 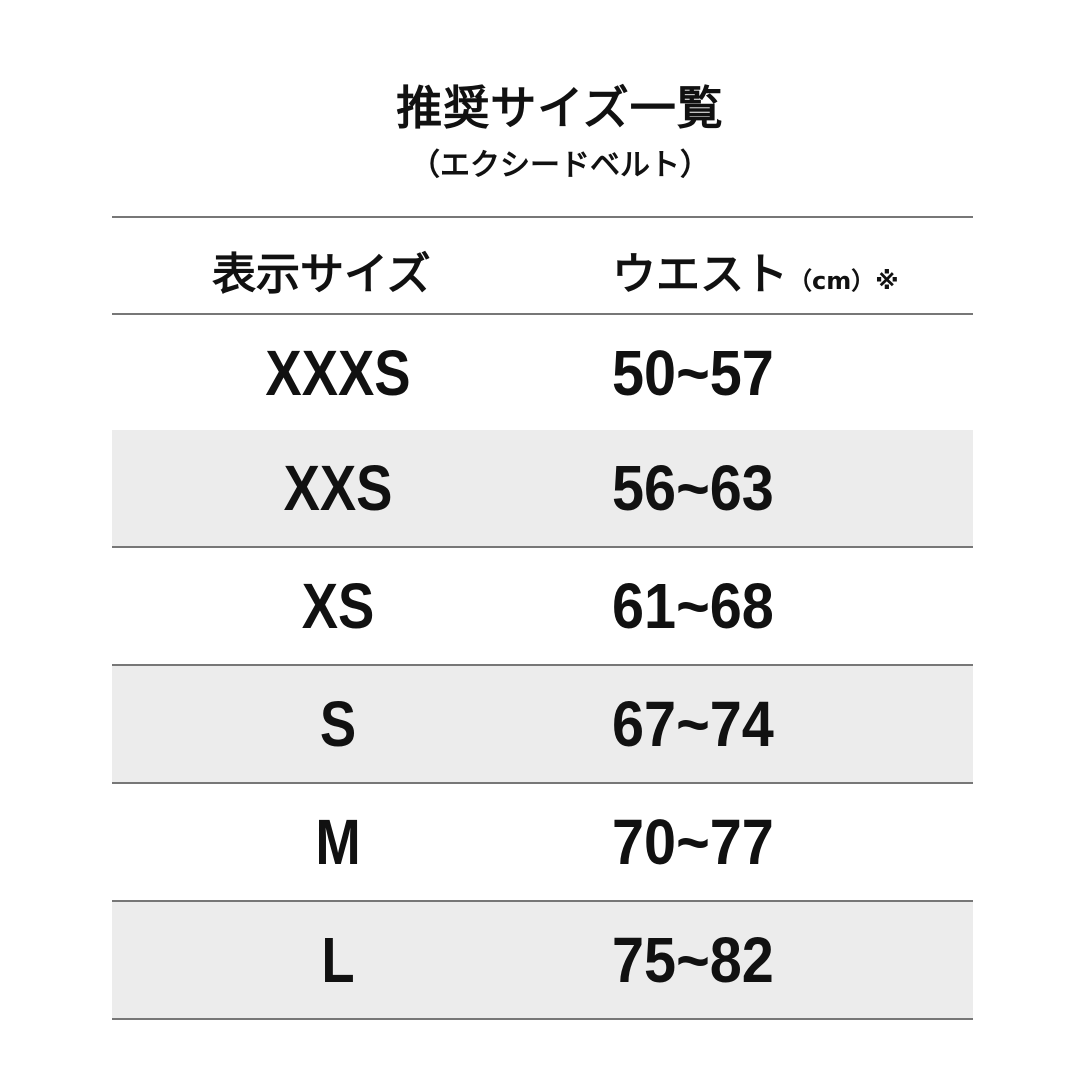 What do you see at coordinates (542, 843) in the screenshot?
I see `table-row: M 70~77` at bounding box center [542, 843].